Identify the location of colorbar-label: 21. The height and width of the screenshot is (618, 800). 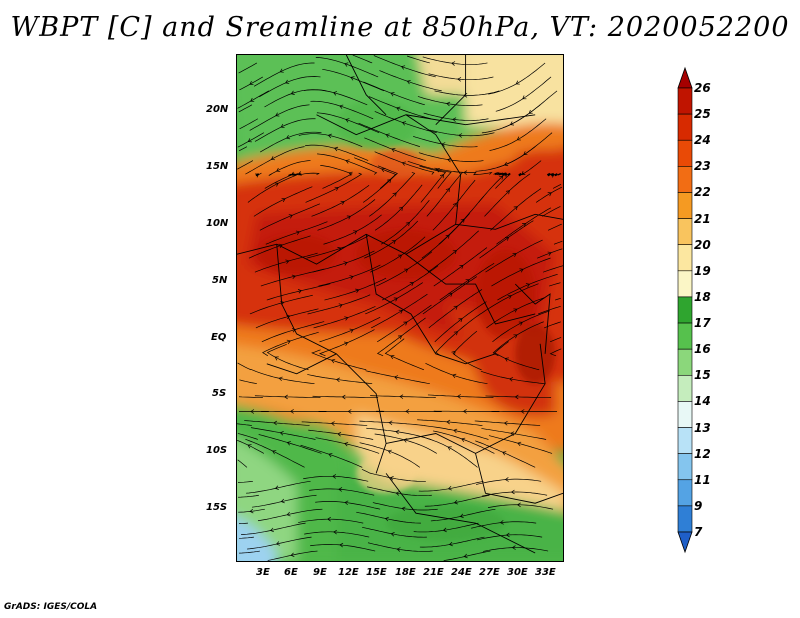
(702, 218).